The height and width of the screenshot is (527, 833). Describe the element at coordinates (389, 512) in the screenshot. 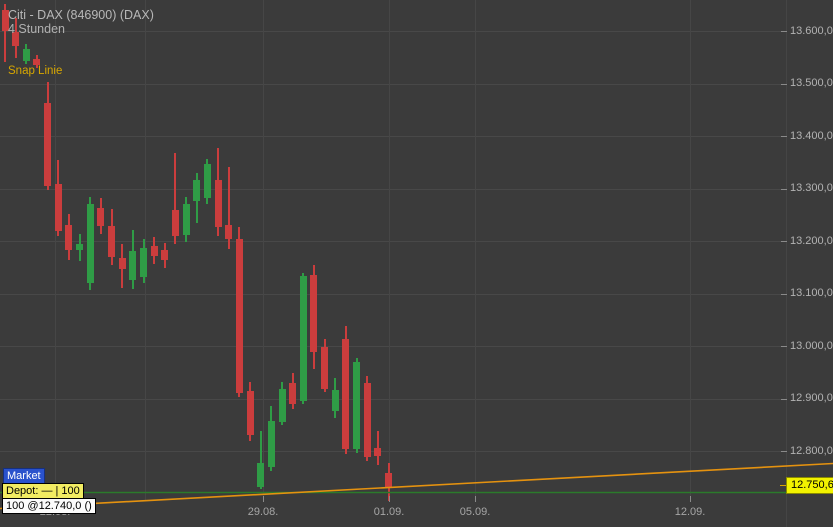

I see `date-axis-label: 01.09.` at that location.